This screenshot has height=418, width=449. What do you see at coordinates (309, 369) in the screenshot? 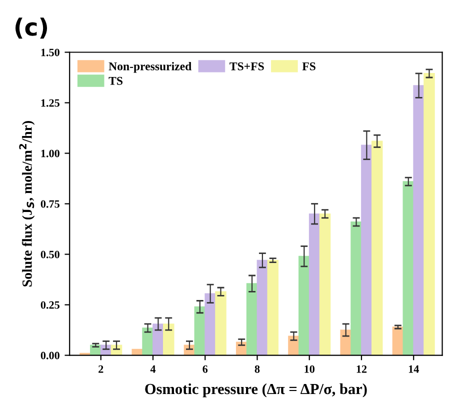
I see `x-tick-label: 10` at bounding box center [309, 369].